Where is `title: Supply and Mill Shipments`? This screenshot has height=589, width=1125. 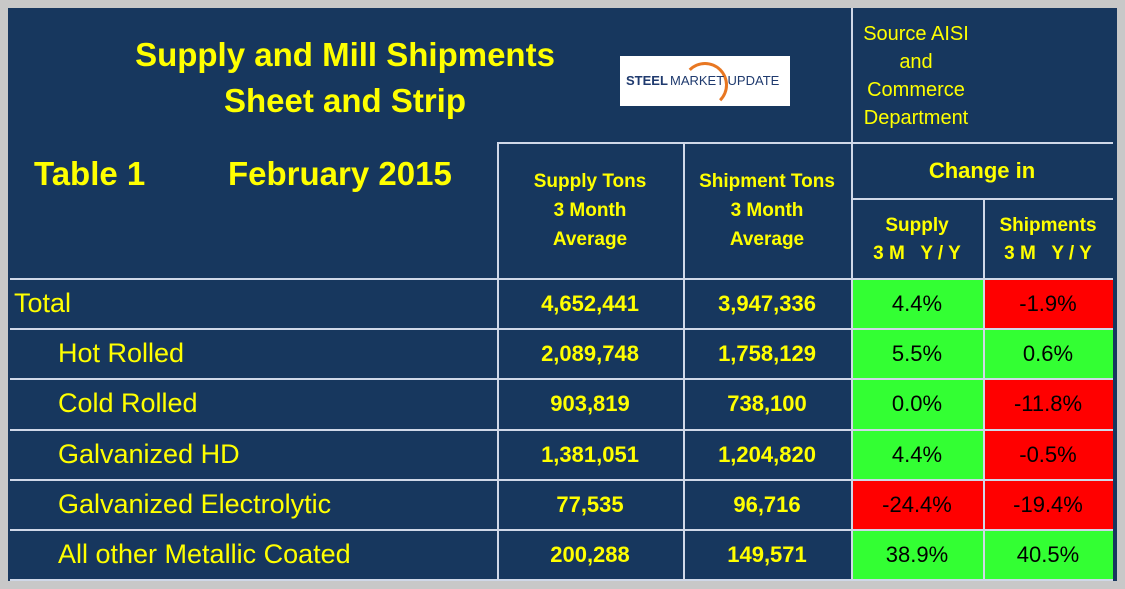 title: Supply and Mill Shipments is located at coordinates (345, 54).